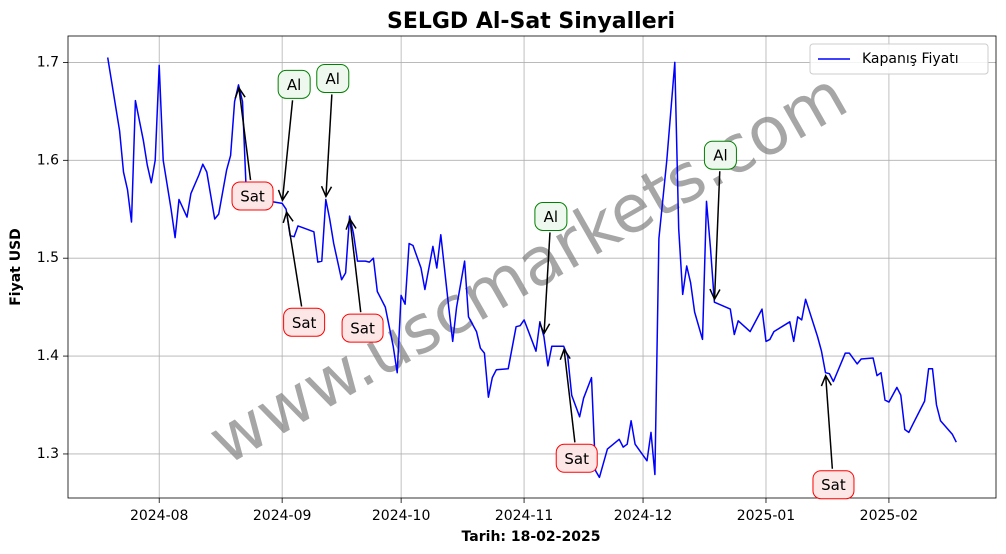 The height and width of the screenshot is (554, 1006). What do you see at coordinates (524, 516) in the screenshot?
I see `x-tick-label: 2024-11` at bounding box center [524, 516].